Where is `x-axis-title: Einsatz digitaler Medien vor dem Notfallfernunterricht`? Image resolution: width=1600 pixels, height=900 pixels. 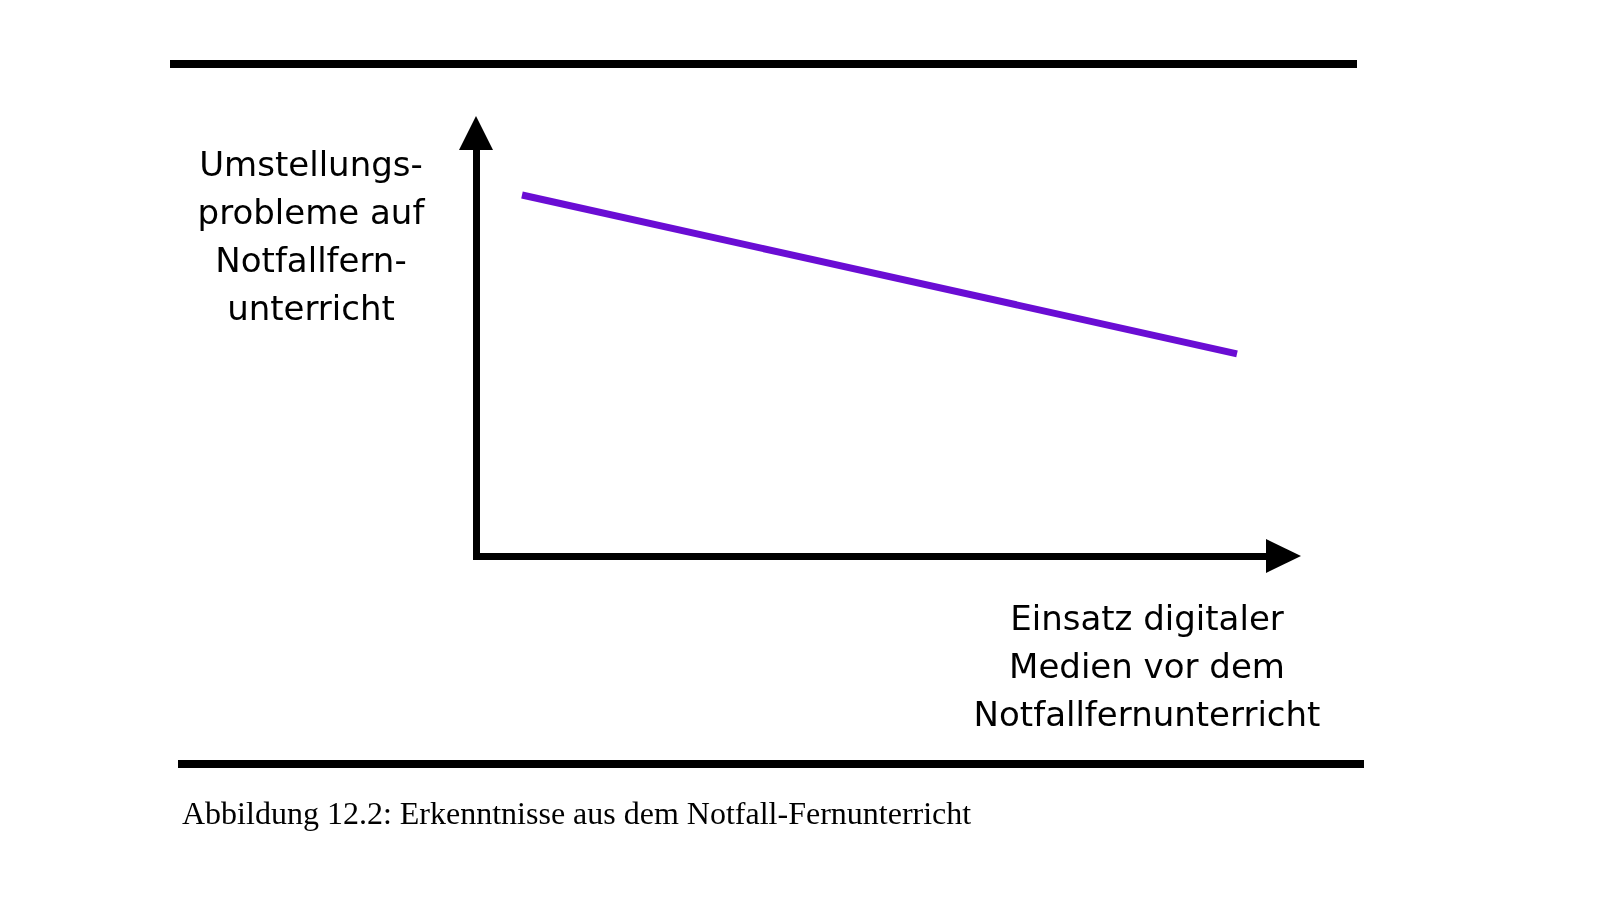
x-axis-title: Einsatz digitaler Medien vor dem Notfallfernunterricht is located at coordinates (1147, 666).